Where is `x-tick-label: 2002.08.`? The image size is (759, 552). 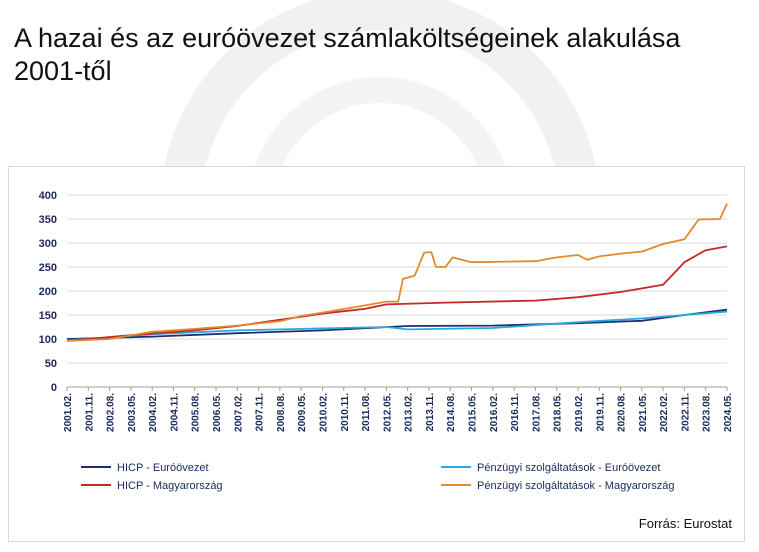
x-tick-label: 2002.08. is located at coordinates (111, 412).